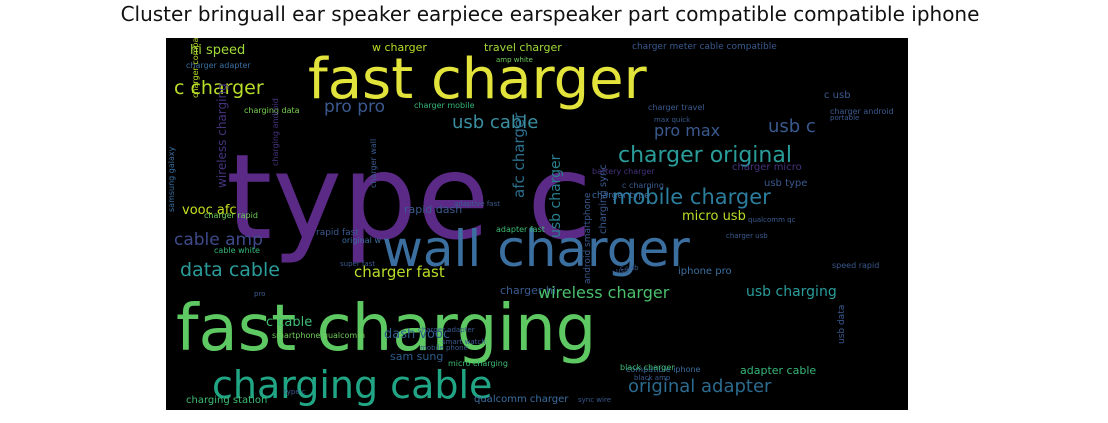 Image resolution: width=1108 pixels, height=423 pixels. Describe the element at coordinates (217, 50) in the screenshot. I see `cloud-word-hi-speed: hi speed` at that location.